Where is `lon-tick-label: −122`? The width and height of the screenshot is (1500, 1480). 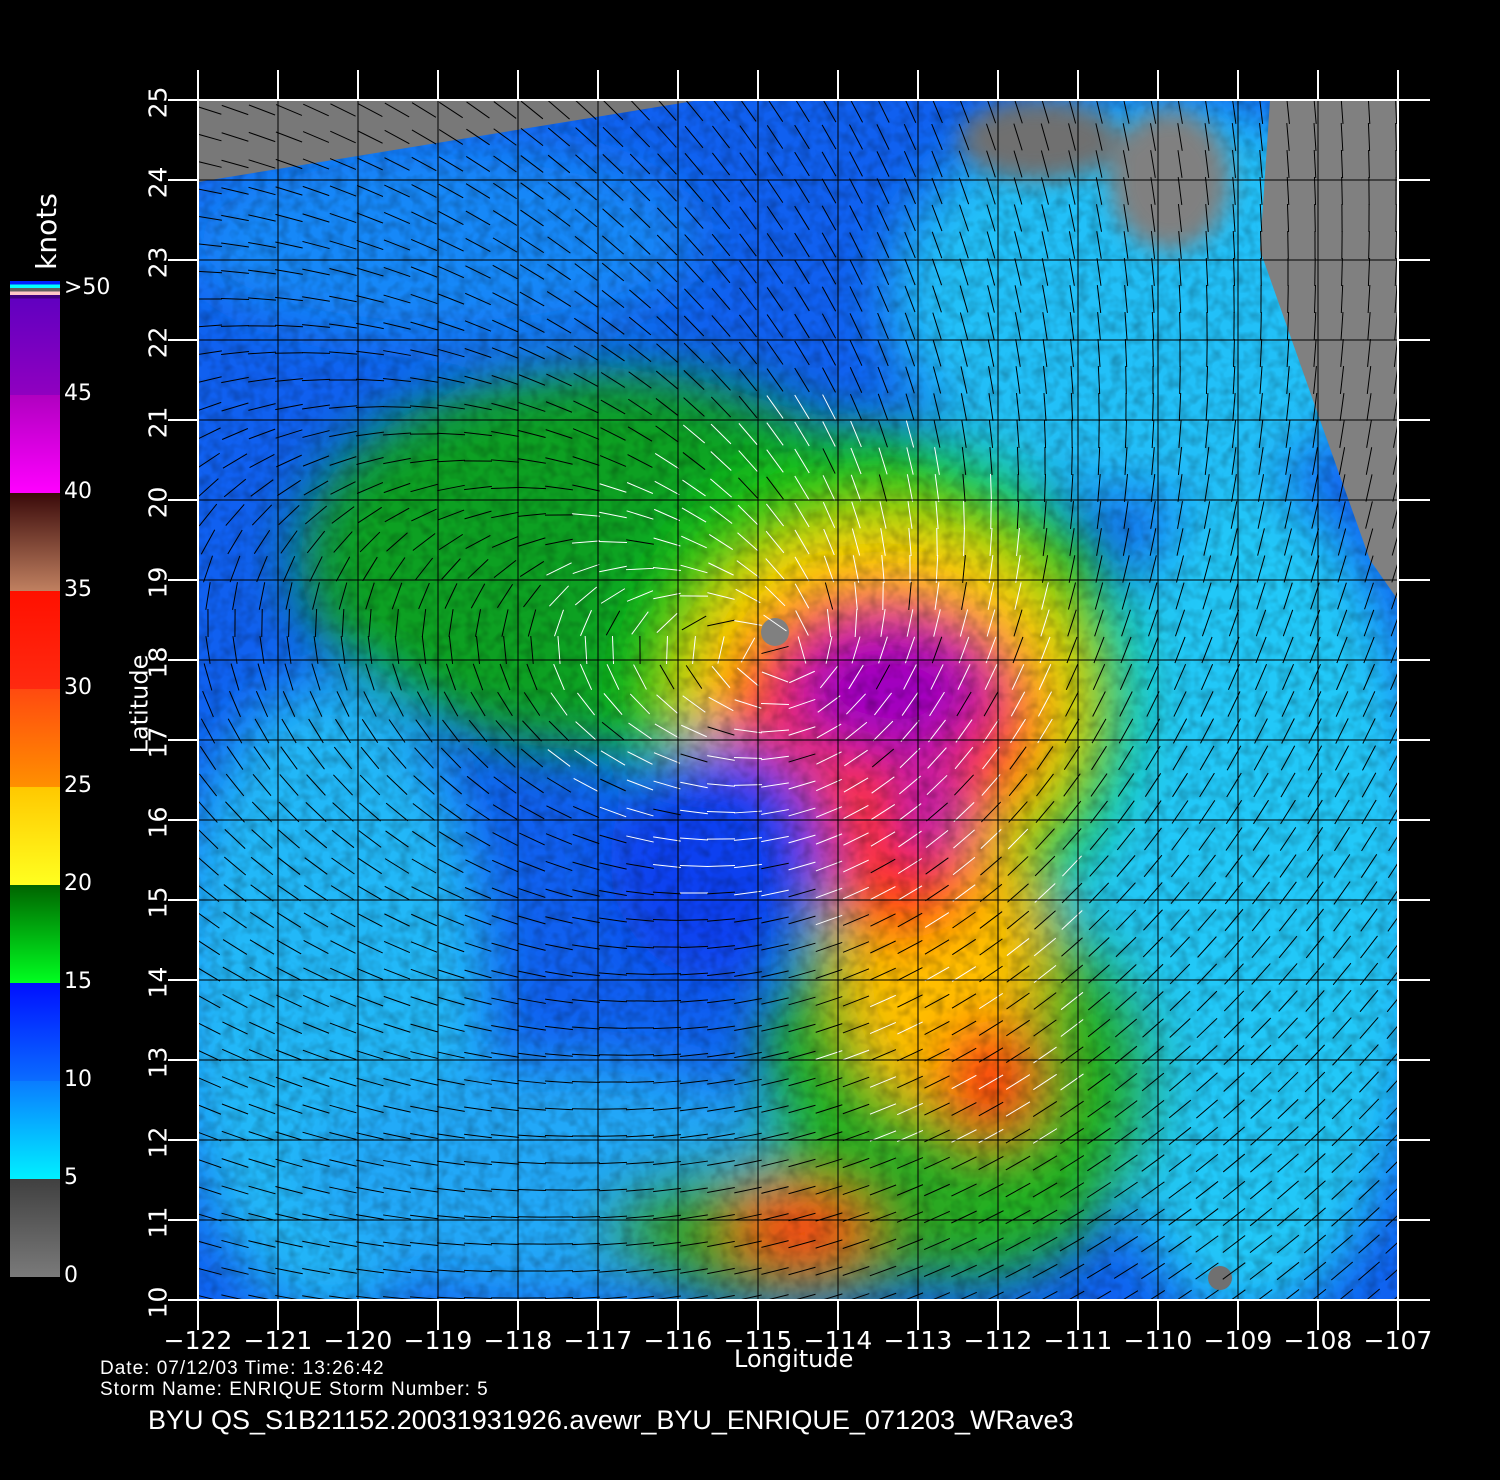 lon-tick-label: −122 is located at coordinates (198, 1340).